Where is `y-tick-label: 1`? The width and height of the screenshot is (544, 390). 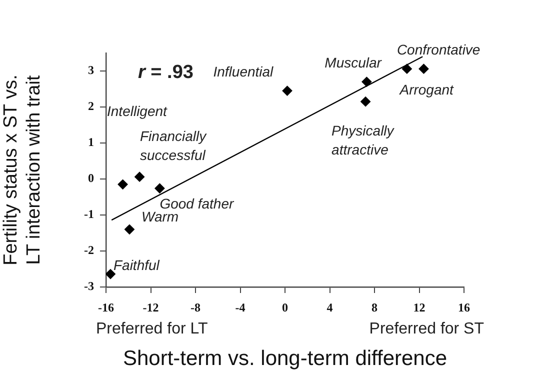 y-tick-label: 1 is located at coordinates (91, 142).